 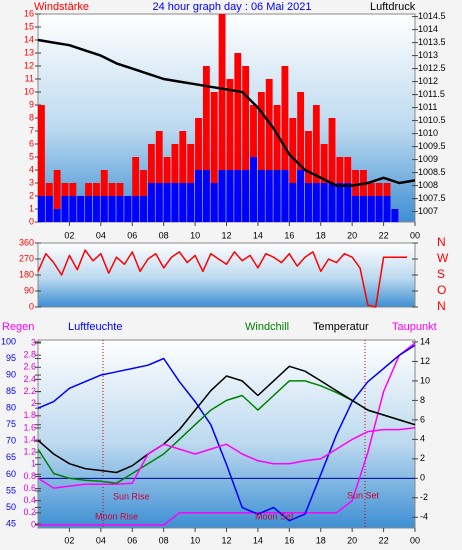 What do you see at coordinates (29, 379) in the screenshot?
I see `tick-label: 2.4` at bounding box center [29, 379].